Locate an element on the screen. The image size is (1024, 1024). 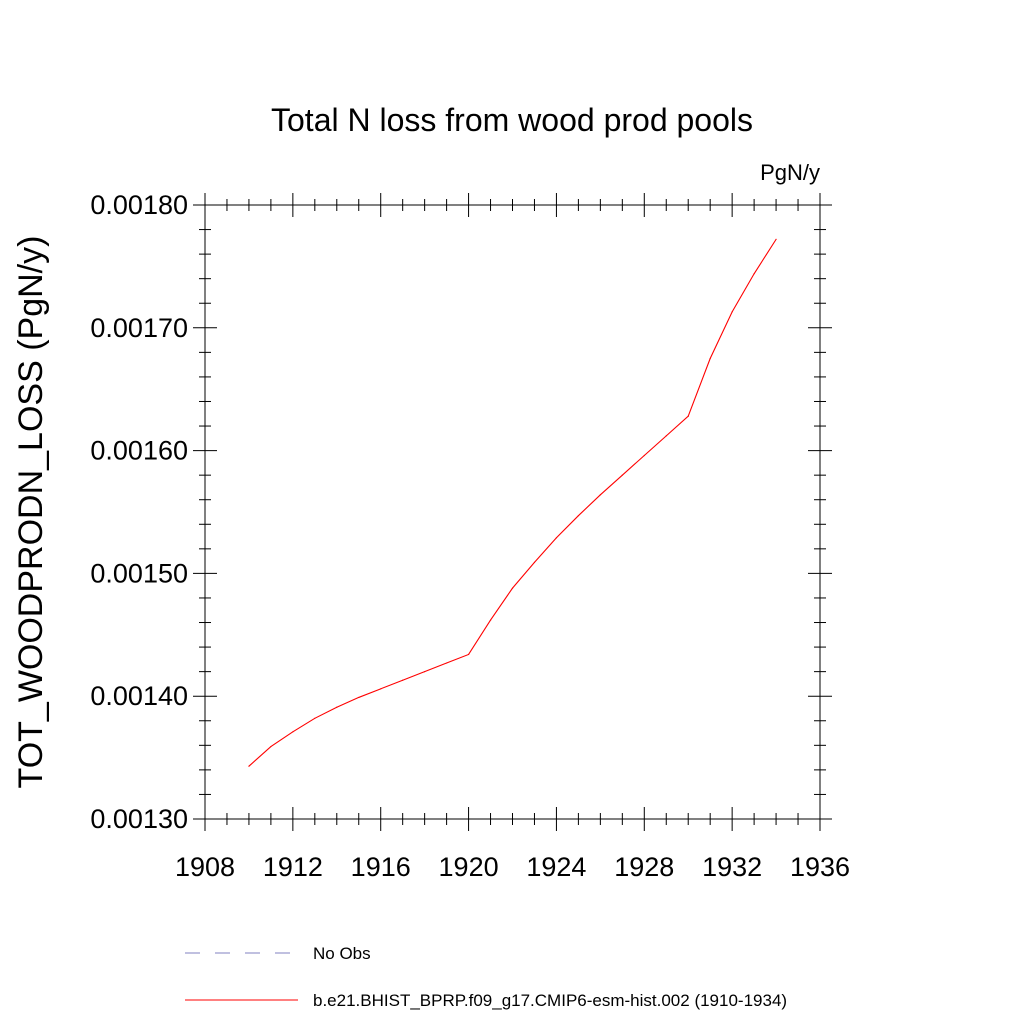
y-axis-label: TOT_WOODPRODN_LOSS (PgN/y) is located at coordinates (31, 512).